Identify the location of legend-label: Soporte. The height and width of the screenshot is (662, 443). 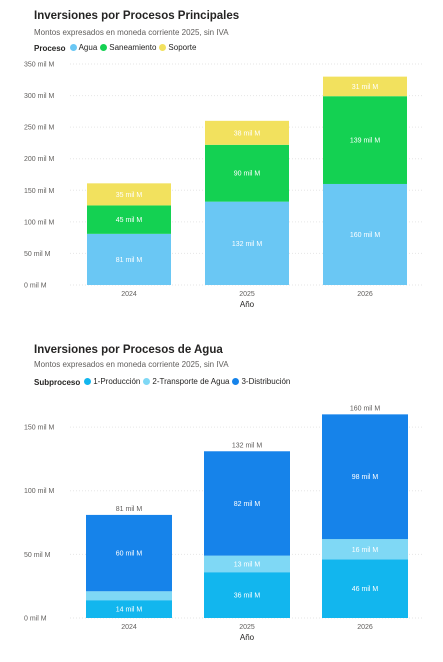
(182, 47).